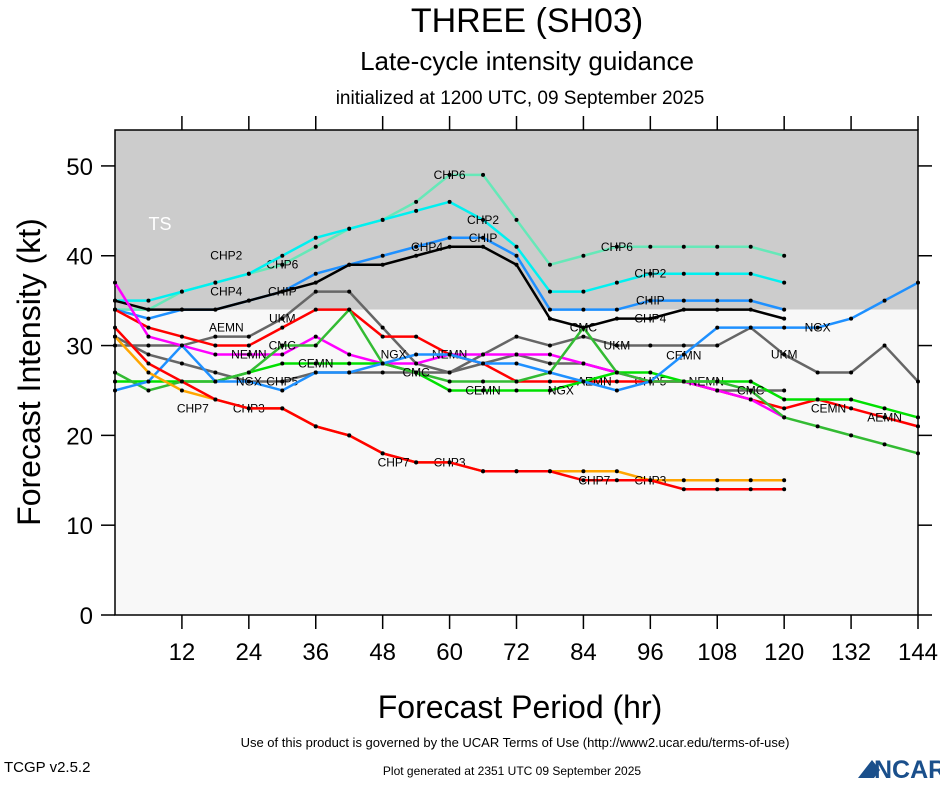 Image resolution: width=940 pixels, height=785 pixels. Describe the element at coordinates (79, 526) in the screenshot. I see `y-tick-label: 10` at that location.